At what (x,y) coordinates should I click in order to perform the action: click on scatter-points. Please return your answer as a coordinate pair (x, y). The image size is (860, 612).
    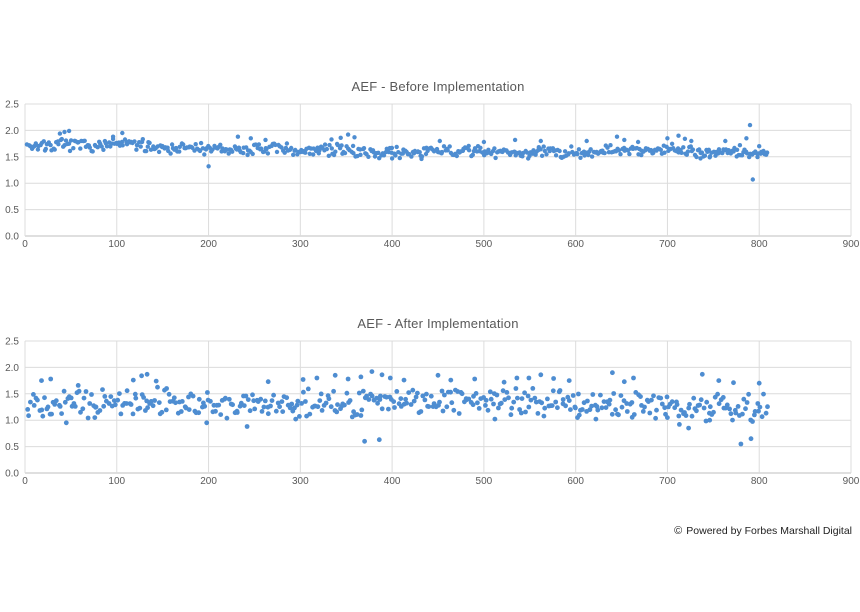
    Looking at the image, I should click on (397, 408).